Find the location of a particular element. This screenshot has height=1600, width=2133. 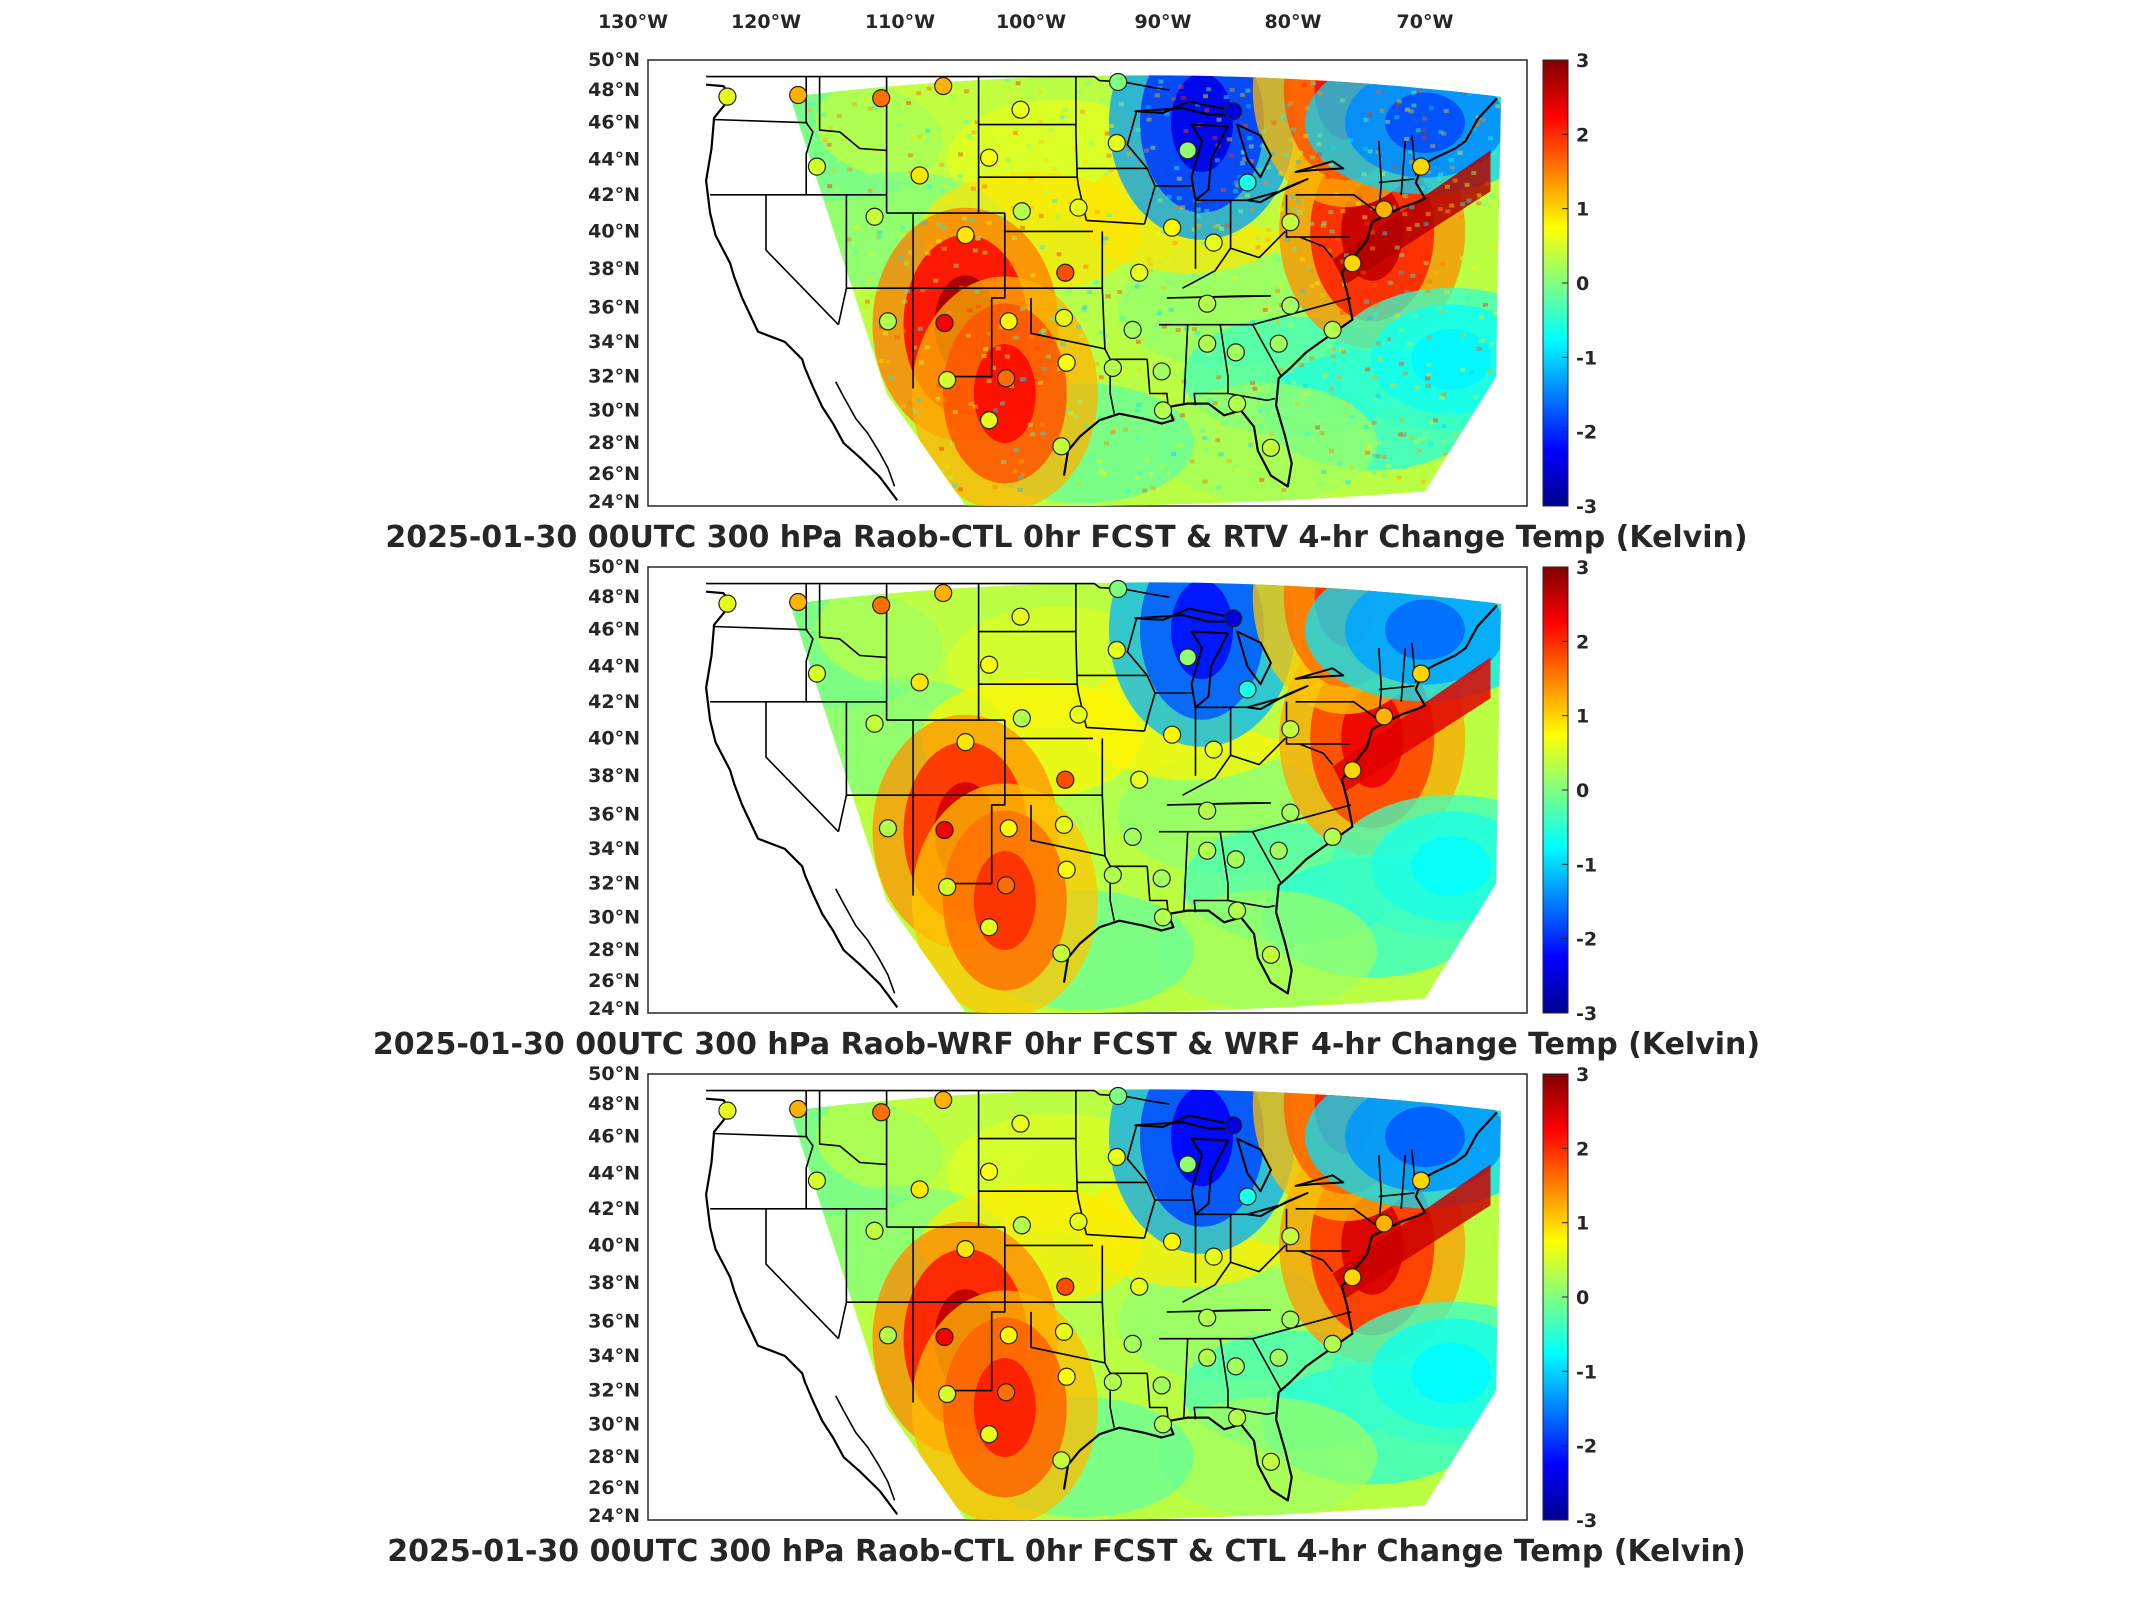

colorbar-tick-label: 3 is located at coordinates (1582, 61).